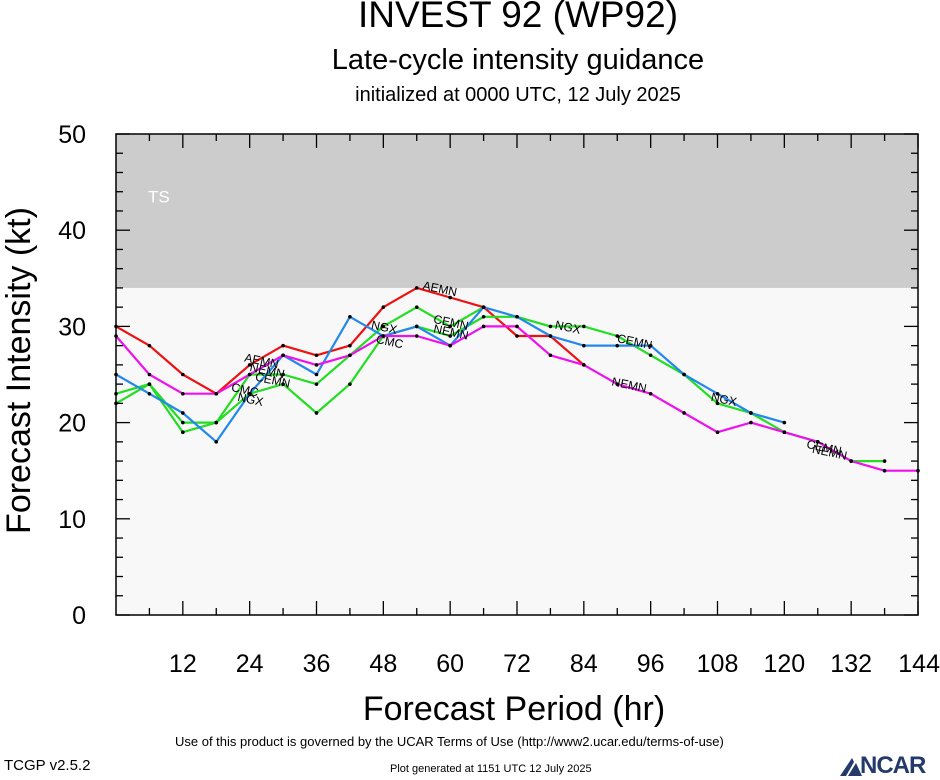 Image resolution: width=940 pixels, height=780 pixels. What do you see at coordinates (450, 664) in the screenshot?
I see `x-tick-label: 60` at bounding box center [450, 664].